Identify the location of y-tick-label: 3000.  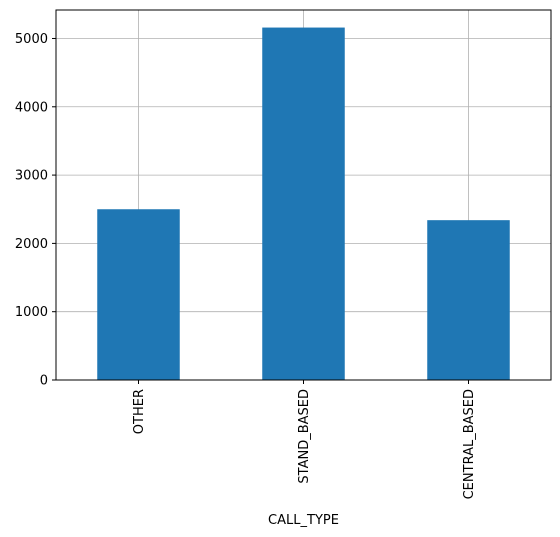
(31, 176).